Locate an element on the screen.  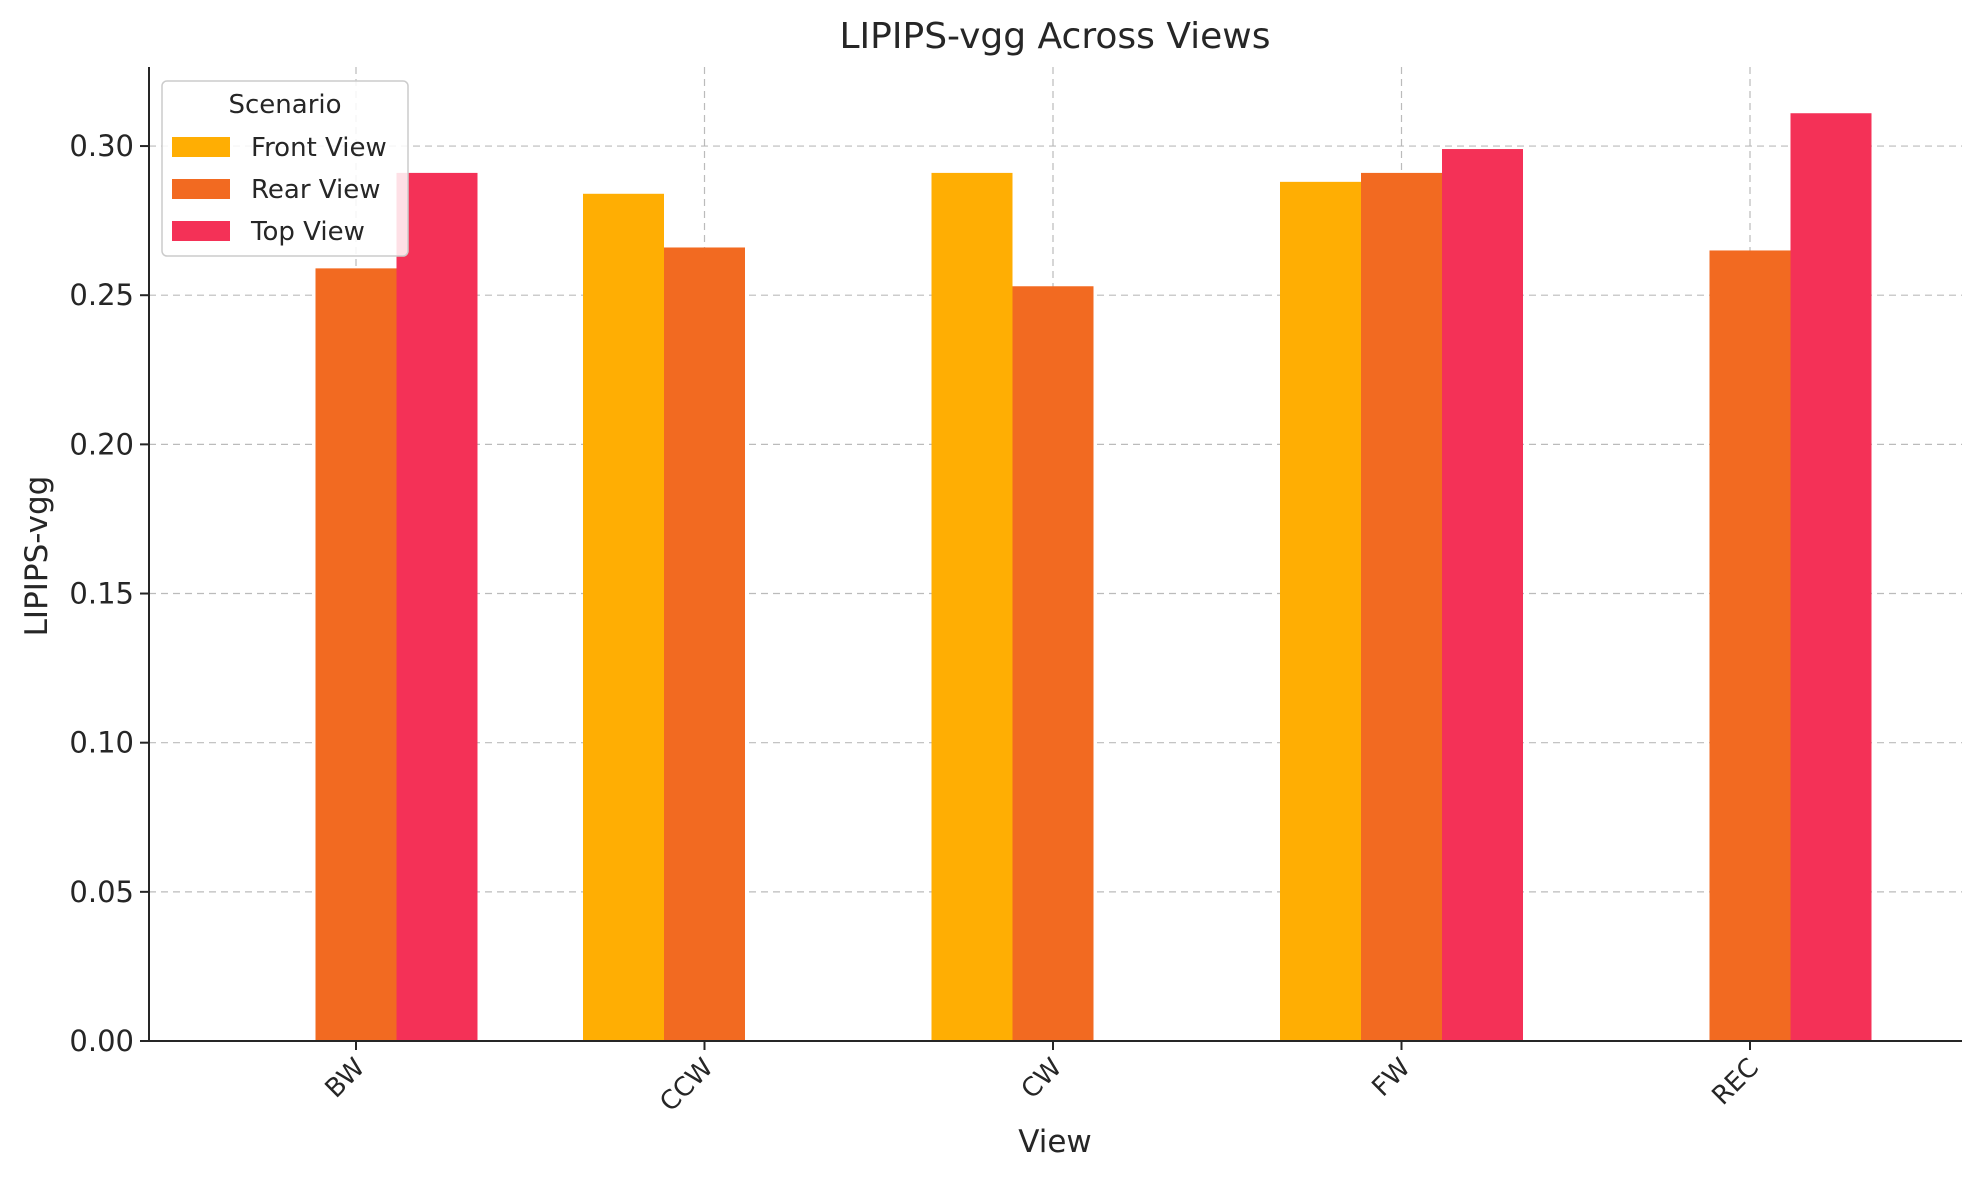
y-tick-label: 0.30 is located at coordinates (101, 146).